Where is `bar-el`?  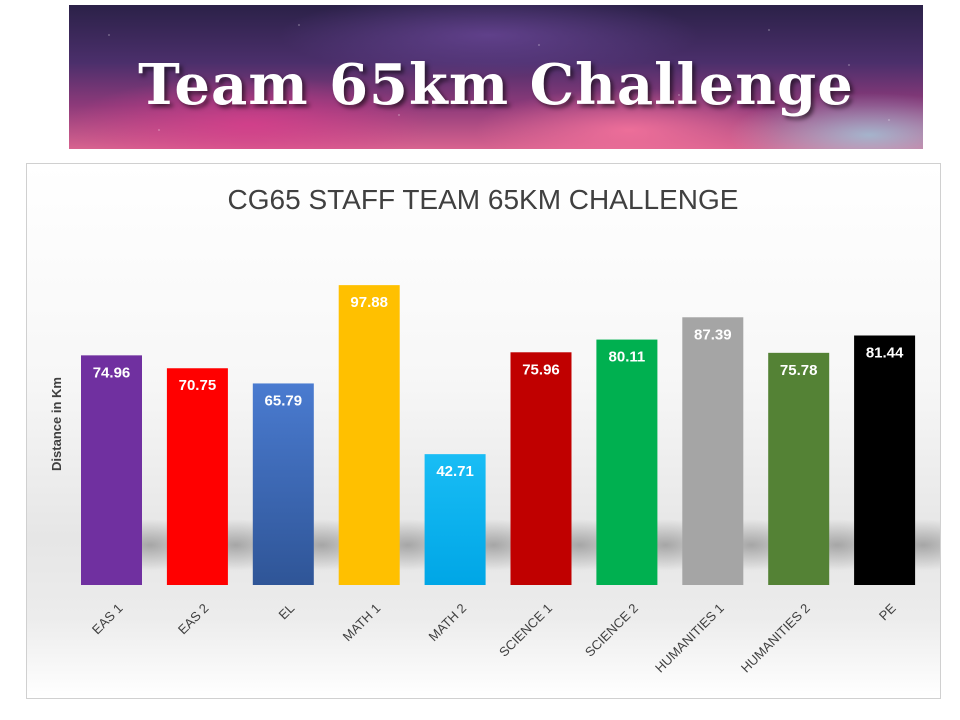
bar-el is located at coordinates (283, 484).